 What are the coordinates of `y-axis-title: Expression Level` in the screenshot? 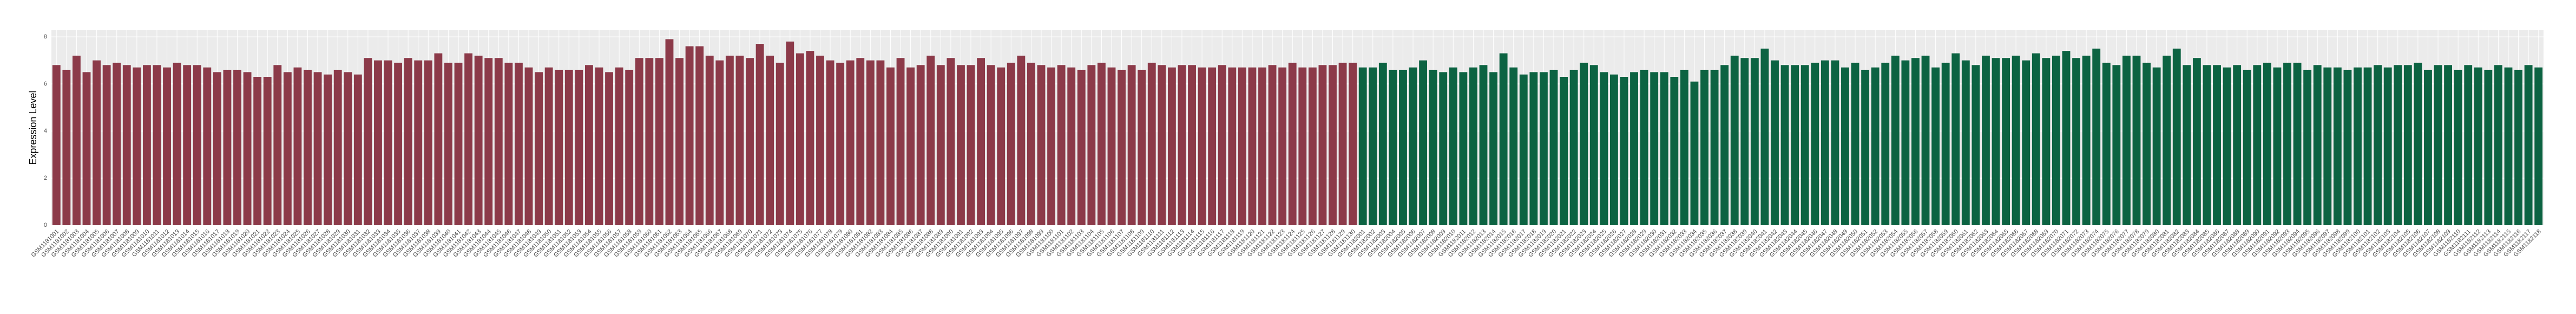 It's located at (33, 127).